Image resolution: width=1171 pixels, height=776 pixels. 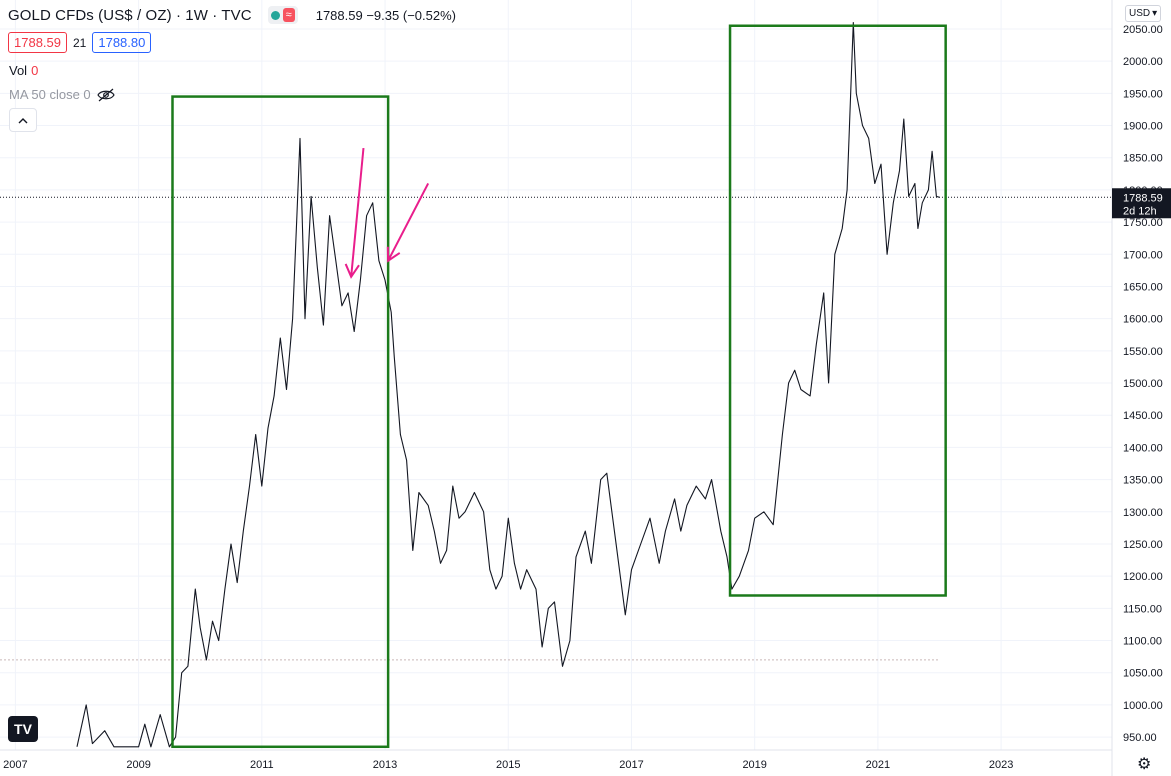 What do you see at coordinates (1143, 674) in the screenshot?
I see `y-tick-label: 1050.00` at bounding box center [1143, 674].